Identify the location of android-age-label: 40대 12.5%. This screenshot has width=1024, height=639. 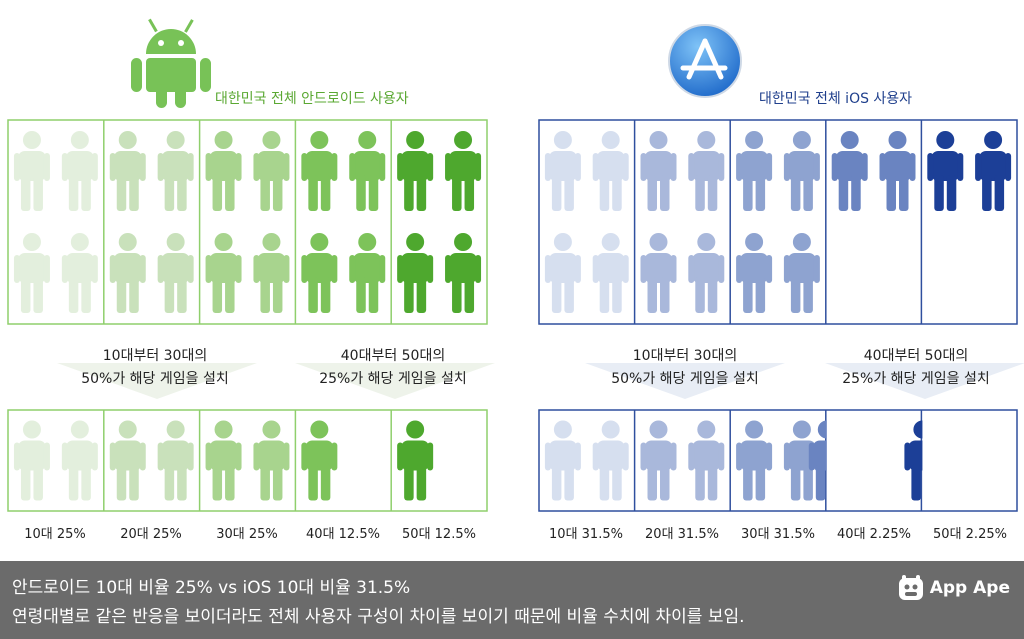
(343, 534).